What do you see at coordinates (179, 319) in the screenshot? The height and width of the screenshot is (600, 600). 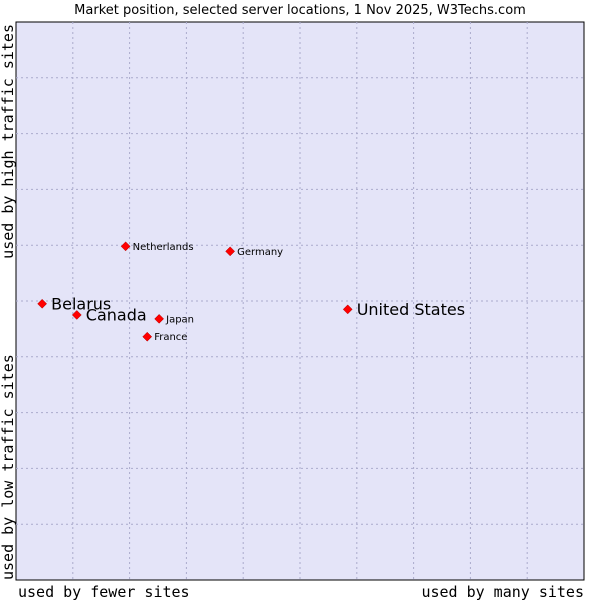 I see `point-label: Japan` at bounding box center [179, 319].